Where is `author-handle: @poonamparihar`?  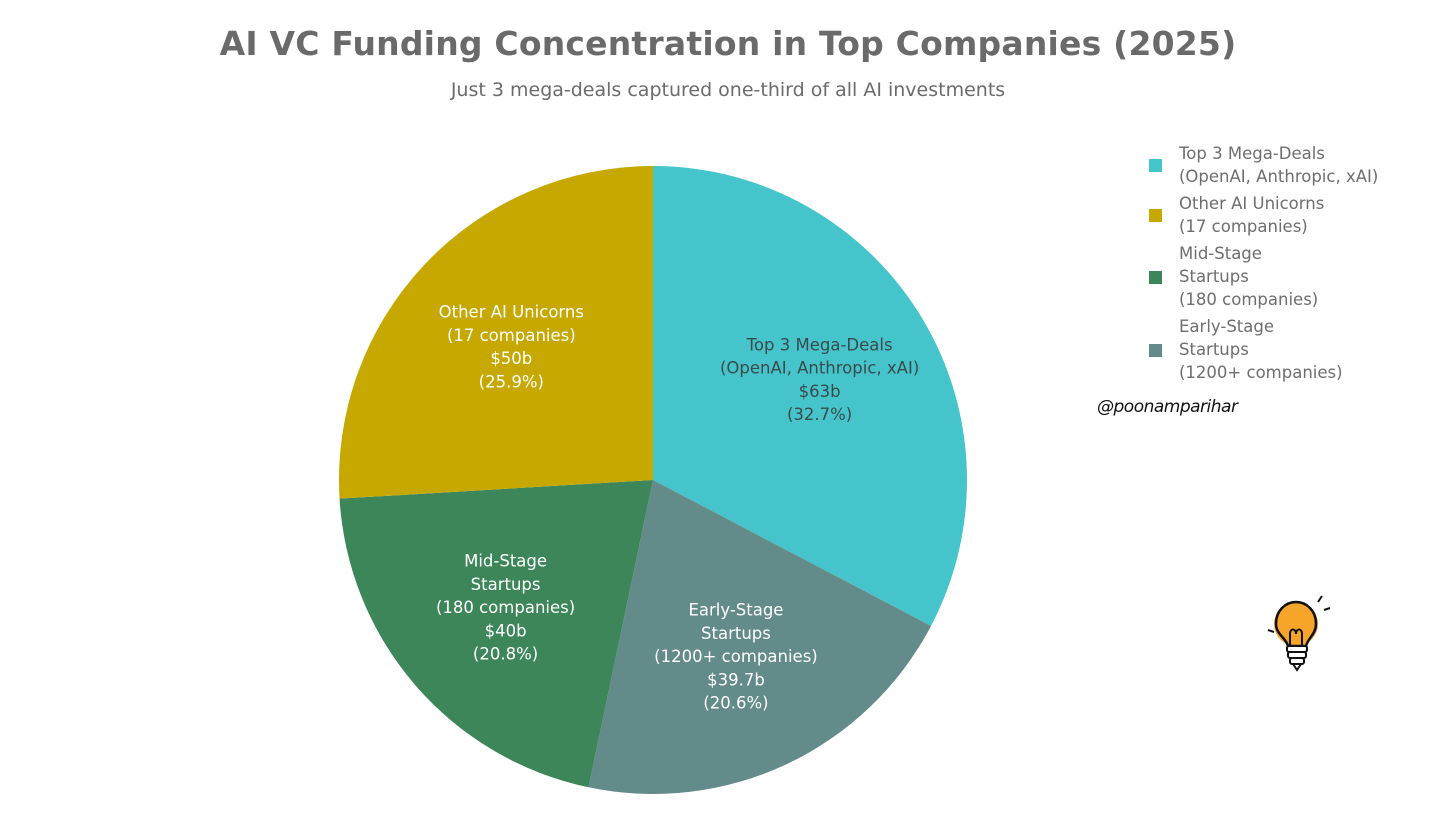 author-handle: @poonamparihar is located at coordinates (1167, 407).